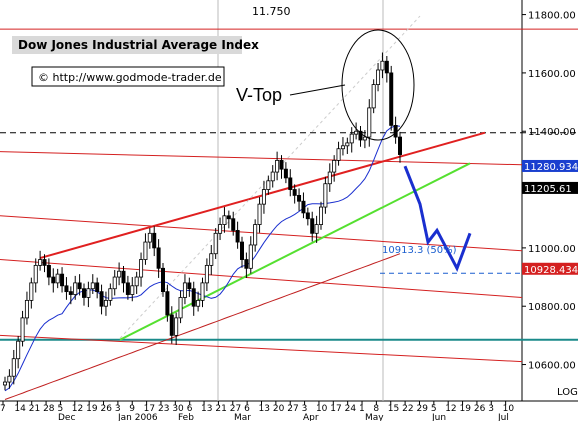 The height and width of the screenshot is (421, 578). Describe the element at coordinates (3, 409) in the screenshot. I see `x-tick-label: 7` at that location.